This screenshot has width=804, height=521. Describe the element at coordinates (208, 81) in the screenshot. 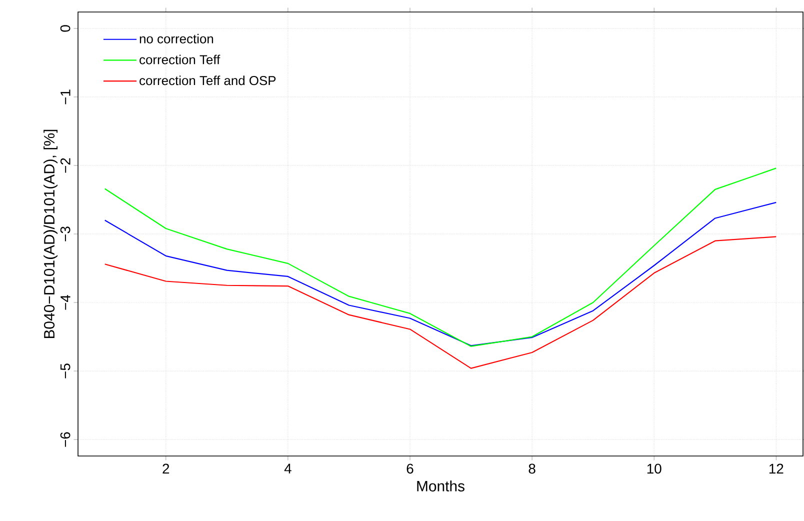

I see `legend-label: correction Teff and OSP` at that location.